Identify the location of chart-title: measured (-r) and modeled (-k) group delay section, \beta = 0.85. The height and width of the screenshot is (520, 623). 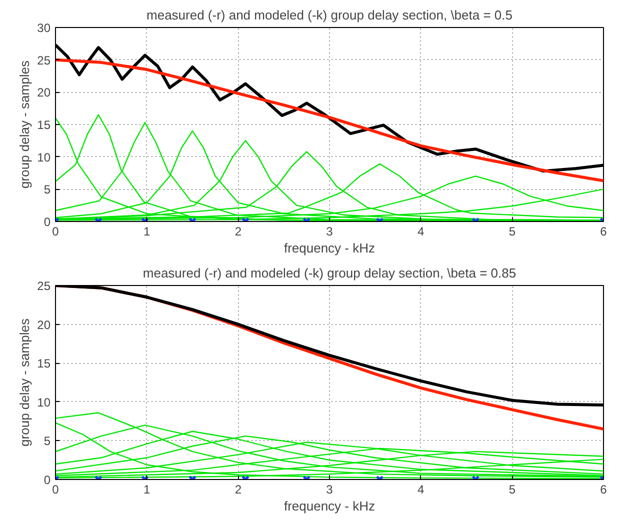
(329, 273).